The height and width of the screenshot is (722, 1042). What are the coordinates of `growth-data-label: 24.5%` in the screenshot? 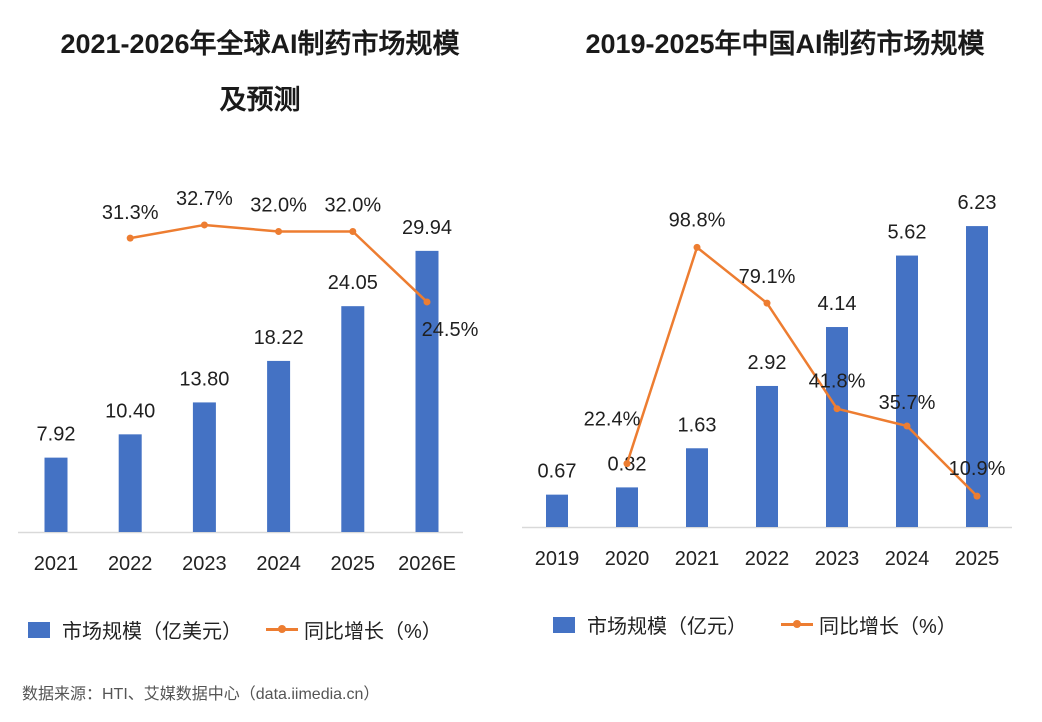 It's located at (450, 330).